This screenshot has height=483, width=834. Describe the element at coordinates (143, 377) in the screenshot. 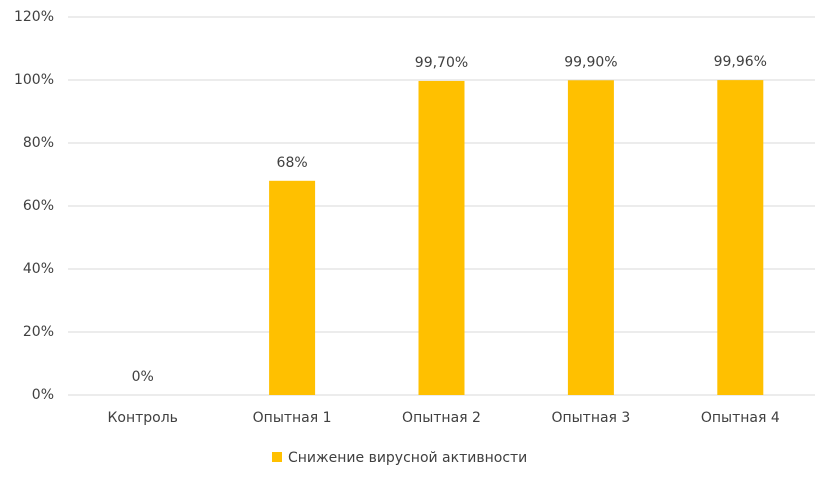

I see `value-label: 0%` at that location.